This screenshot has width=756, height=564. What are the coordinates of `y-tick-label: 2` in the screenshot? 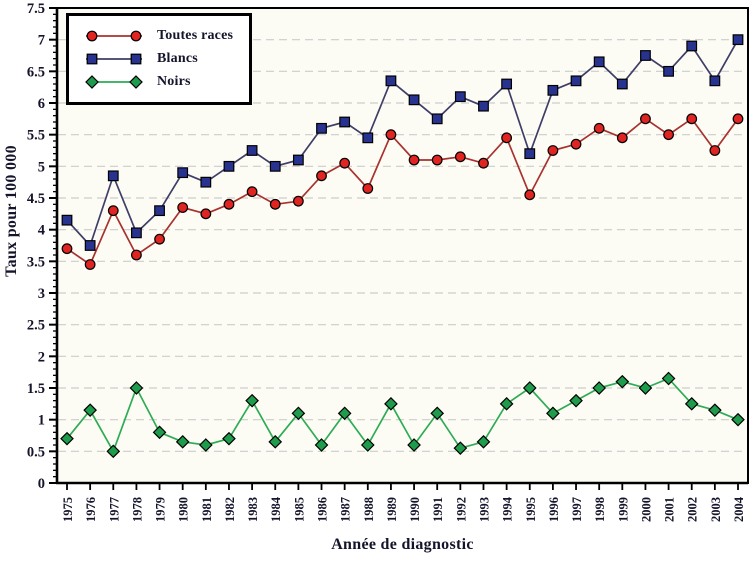 It's located at (41, 357).